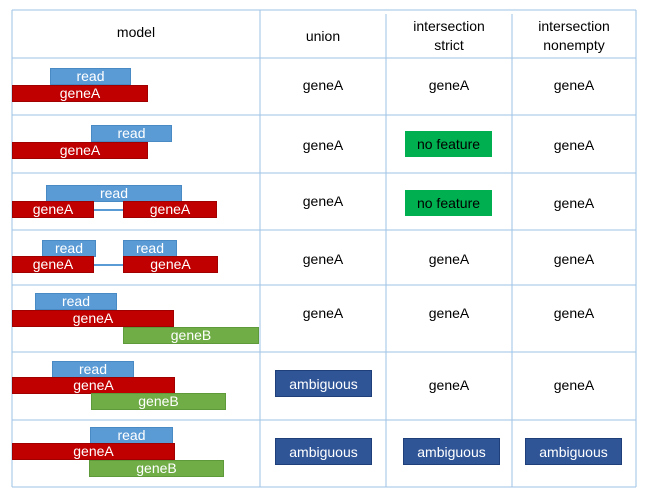 The image size is (650, 500). Describe the element at coordinates (574, 259) in the screenshot. I see `row-4-nonempty: geneA` at that location.